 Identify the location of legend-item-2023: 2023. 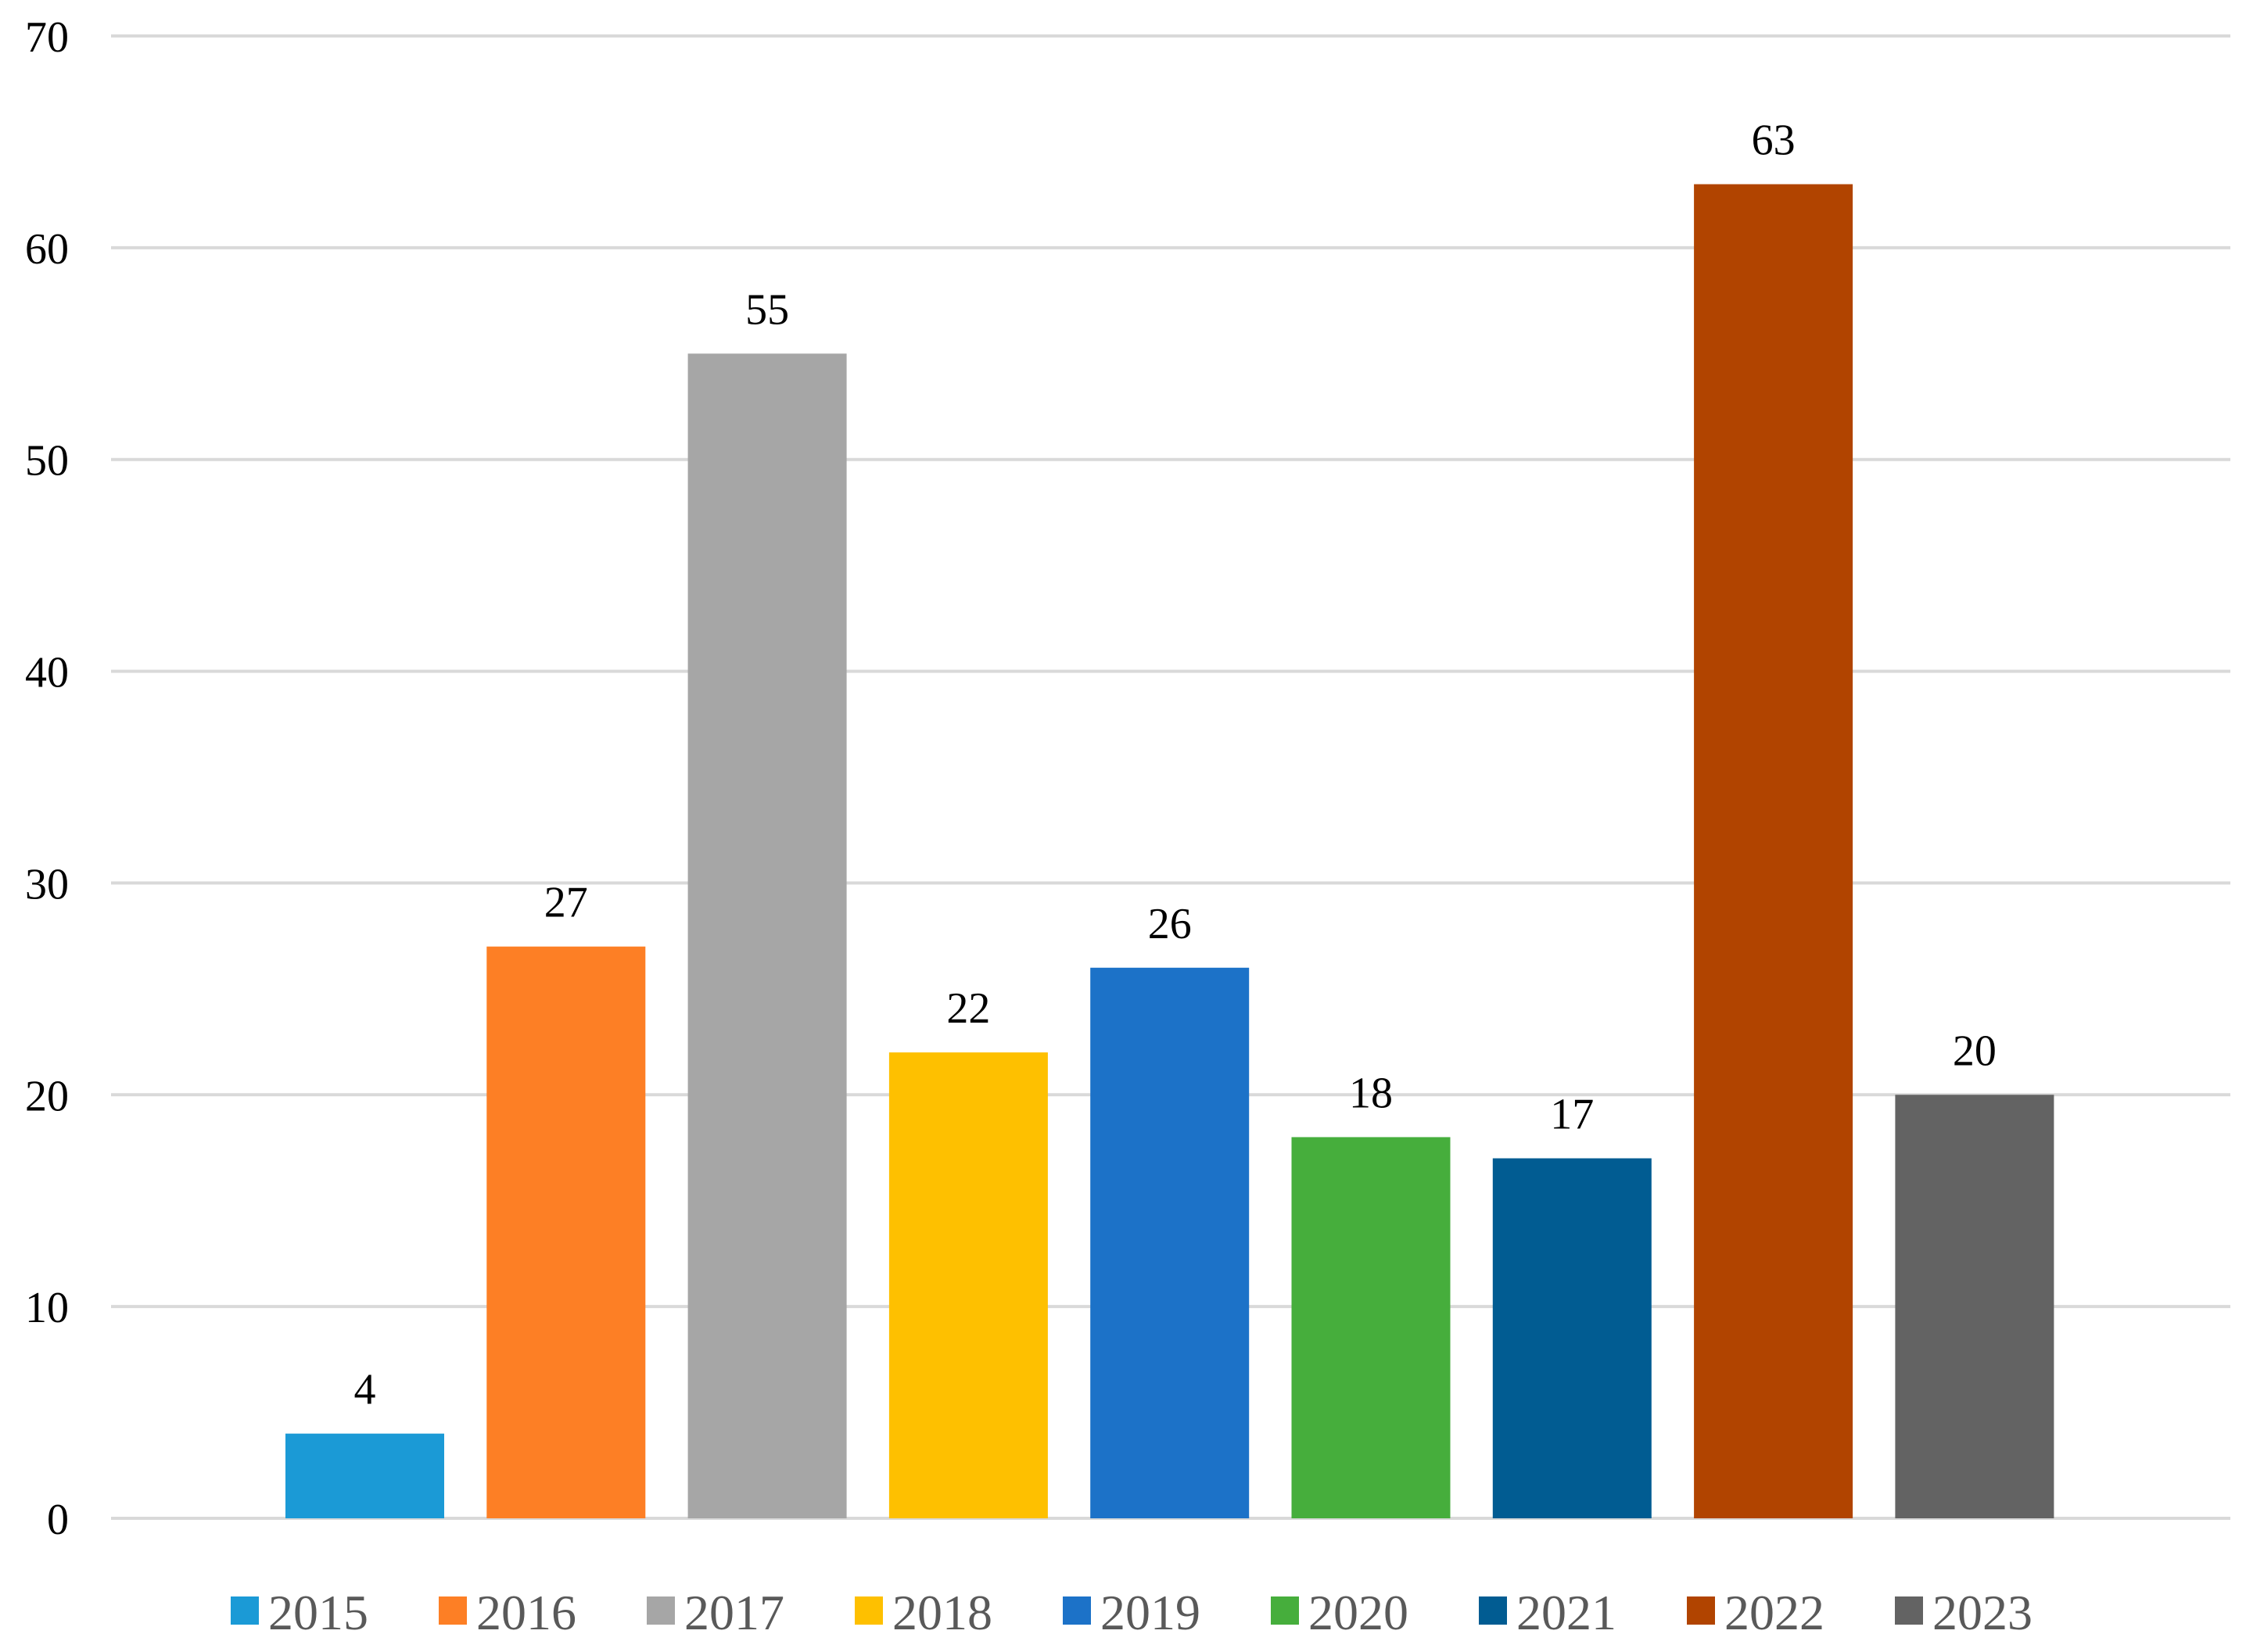
(1964, 1612).